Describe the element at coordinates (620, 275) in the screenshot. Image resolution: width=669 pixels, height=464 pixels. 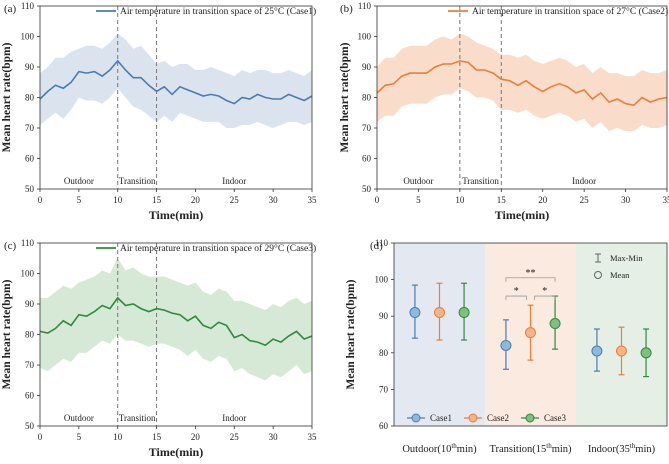
I see `legend-mean-label: Mean` at that location.